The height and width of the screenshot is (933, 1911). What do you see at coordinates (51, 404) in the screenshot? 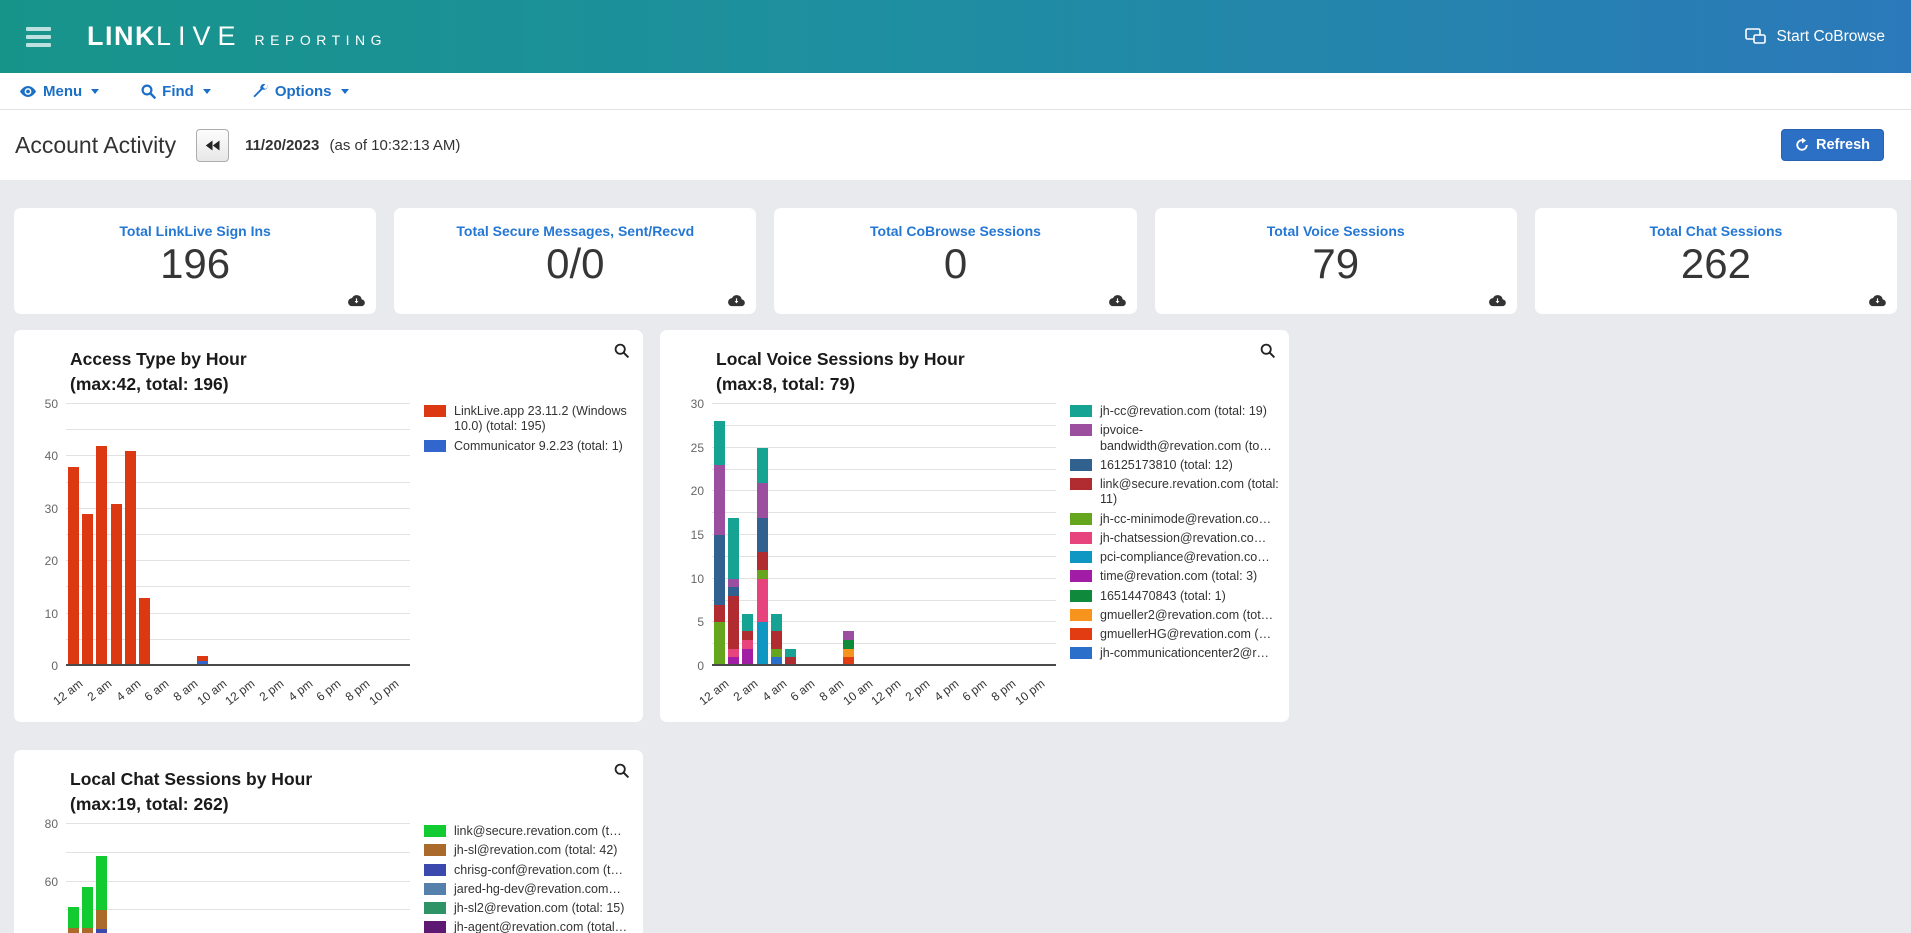
I see `y-tick-label: 50` at bounding box center [51, 404].